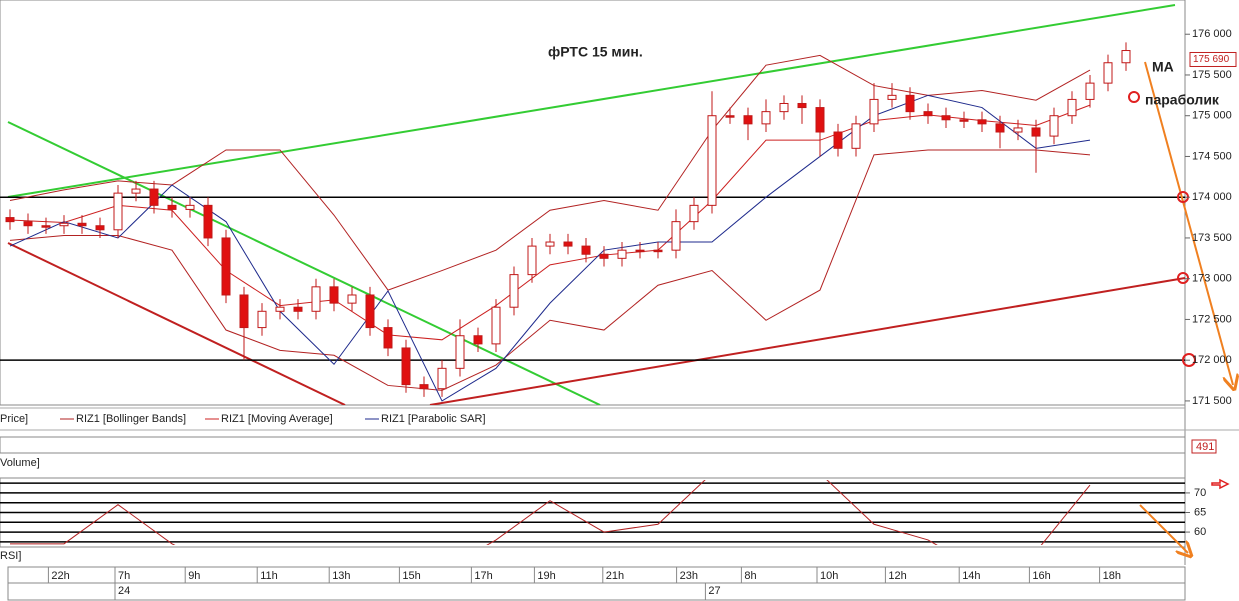 Image resolution: width=1239 pixels, height=601 pixels. I want to click on x-tick-label: 18h, so click(1112, 576).